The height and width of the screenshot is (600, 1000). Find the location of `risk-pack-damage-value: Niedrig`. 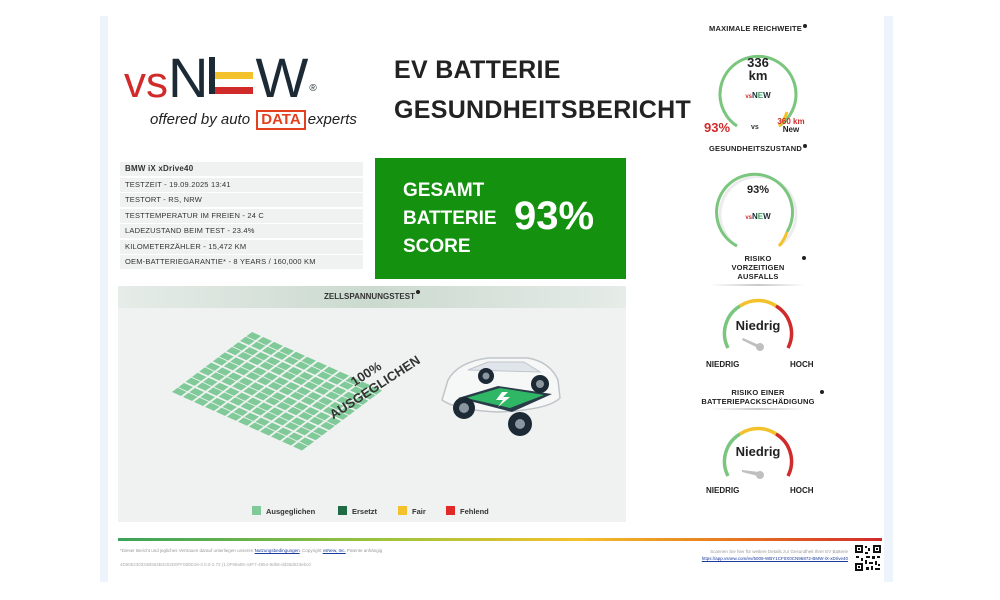

risk-pack-damage-value: Niedrig is located at coordinates (758, 451).